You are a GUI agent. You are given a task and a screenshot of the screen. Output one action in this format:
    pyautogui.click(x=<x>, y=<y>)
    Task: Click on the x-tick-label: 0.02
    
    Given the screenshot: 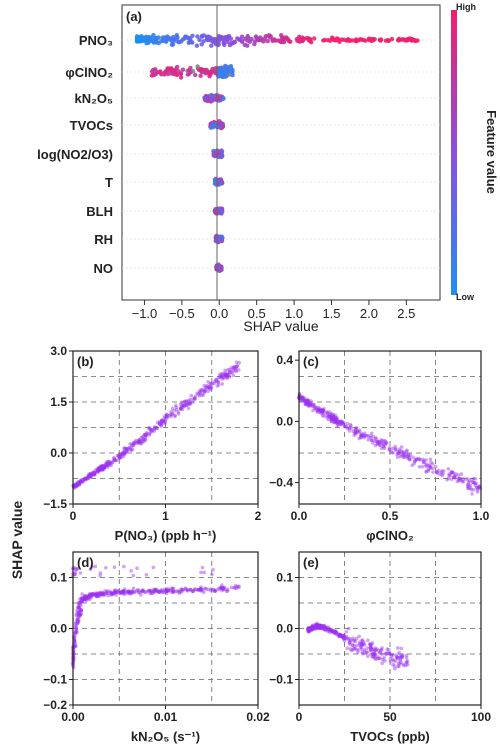 What is the action you would take?
    pyautogui.click(x=258, y=717)
    